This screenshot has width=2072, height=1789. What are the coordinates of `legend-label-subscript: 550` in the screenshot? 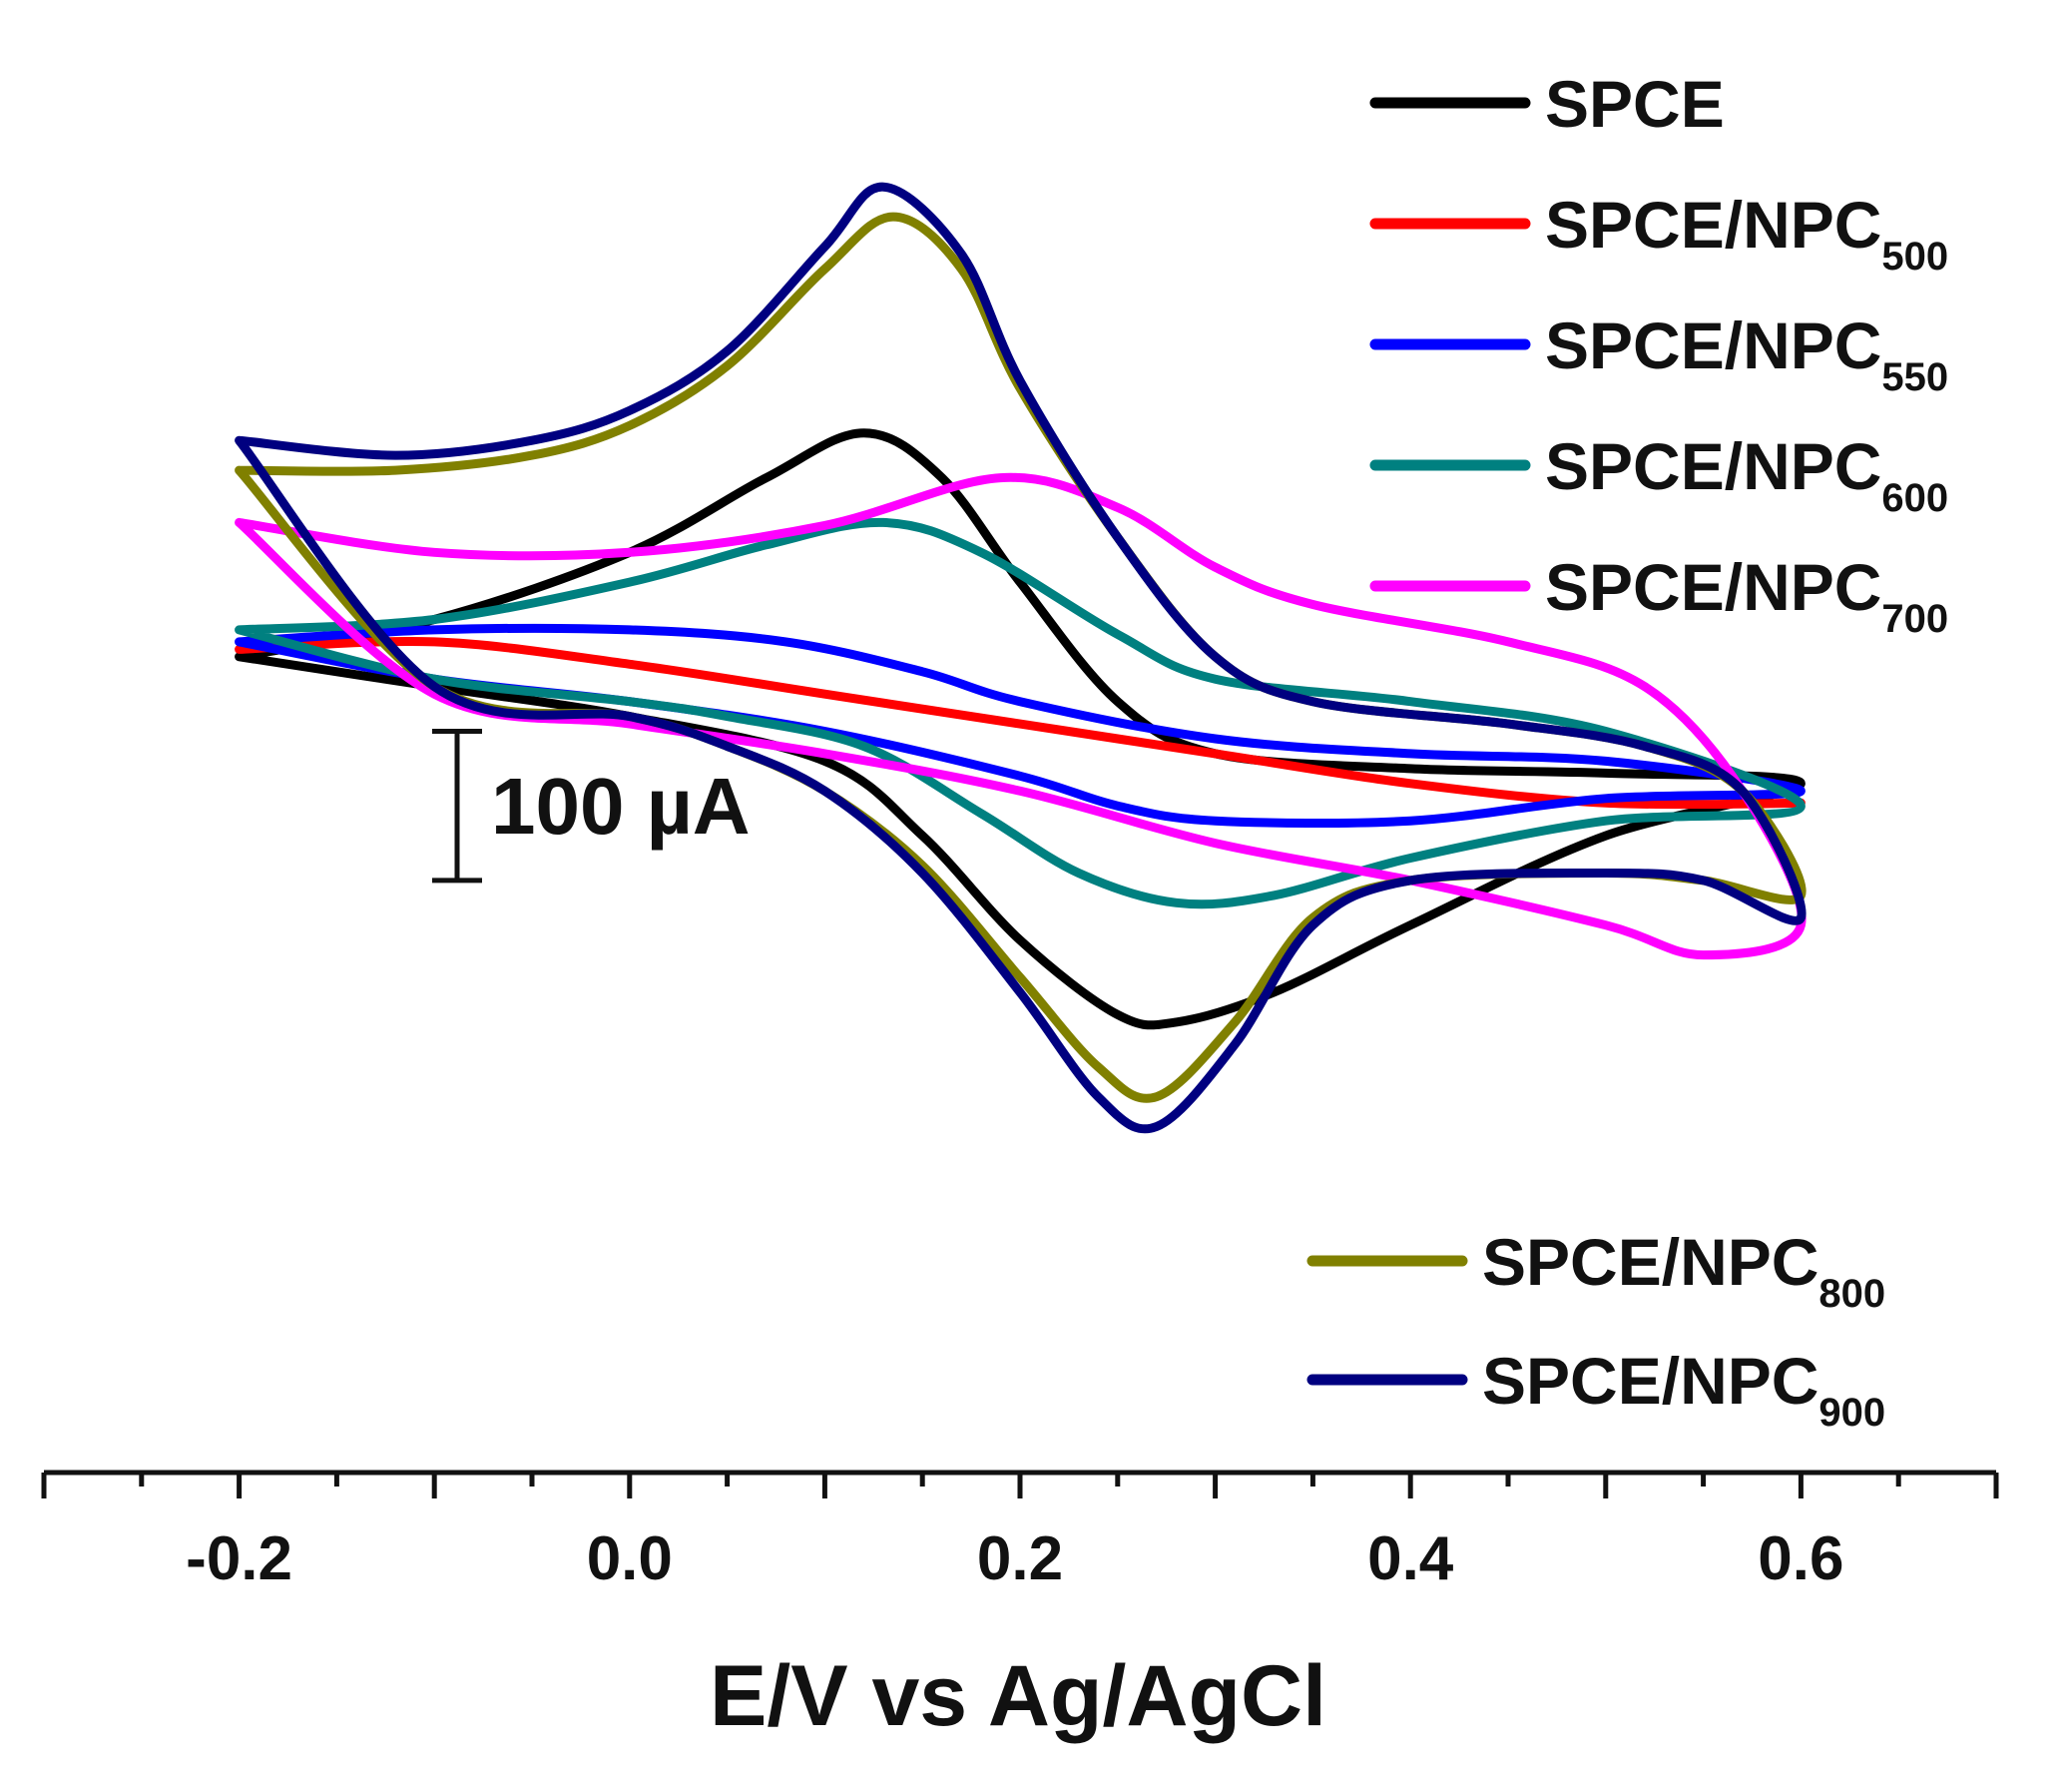 It's located at (1914, 377).